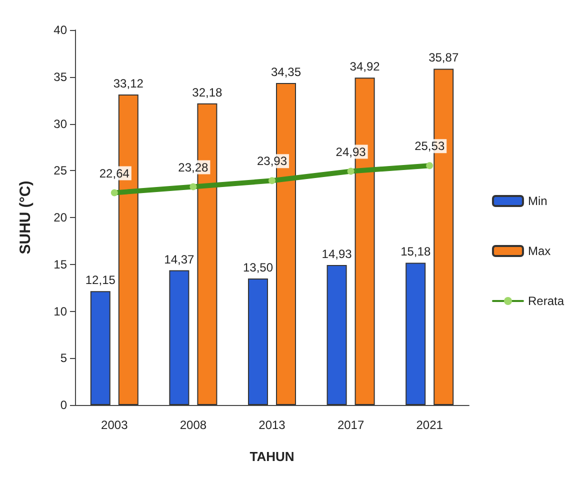 Image resolution: width=579 pixels, height=502 pixels. What do you see at coordinates (430, 425) in the screenshot?
I see `x-tick-label: 2021` at bounding box center [430, 425].